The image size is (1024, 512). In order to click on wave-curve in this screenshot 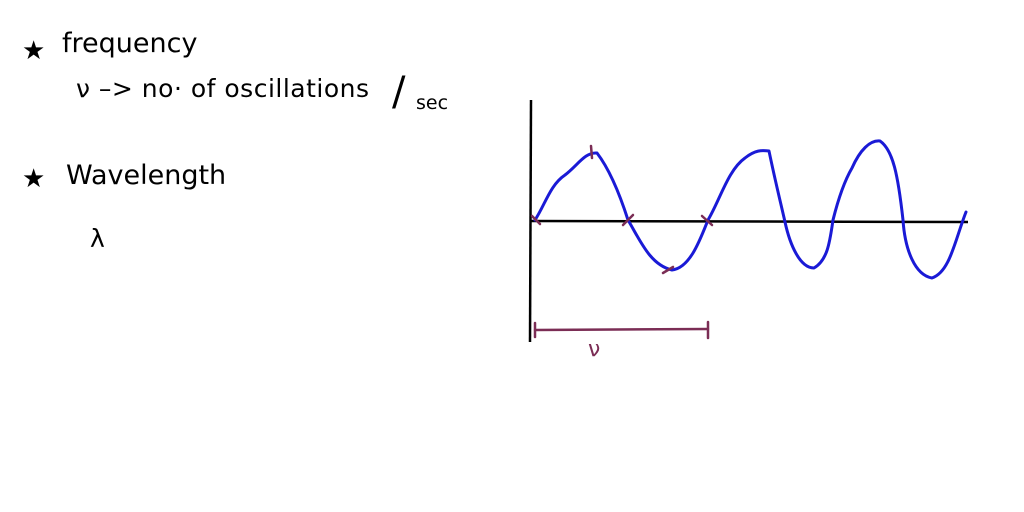, I will do `click(750, 209)`.